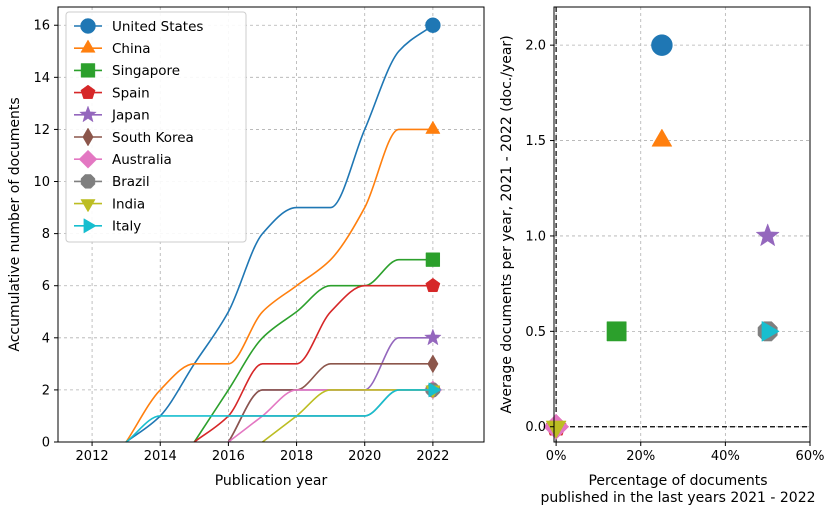  I want to click on scatter-point-singapore, so click(616, 331).